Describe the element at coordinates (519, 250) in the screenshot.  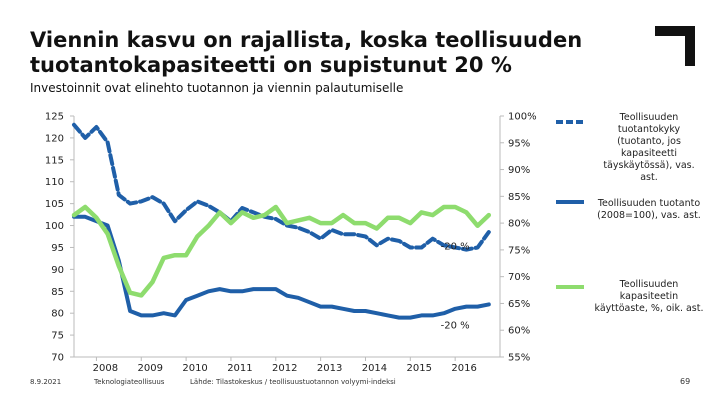
I see `right-tick-label: 75%` at that location.